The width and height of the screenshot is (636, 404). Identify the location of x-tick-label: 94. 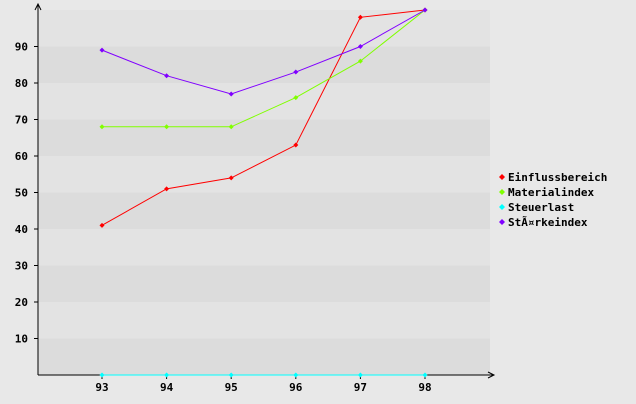
(167, 387).